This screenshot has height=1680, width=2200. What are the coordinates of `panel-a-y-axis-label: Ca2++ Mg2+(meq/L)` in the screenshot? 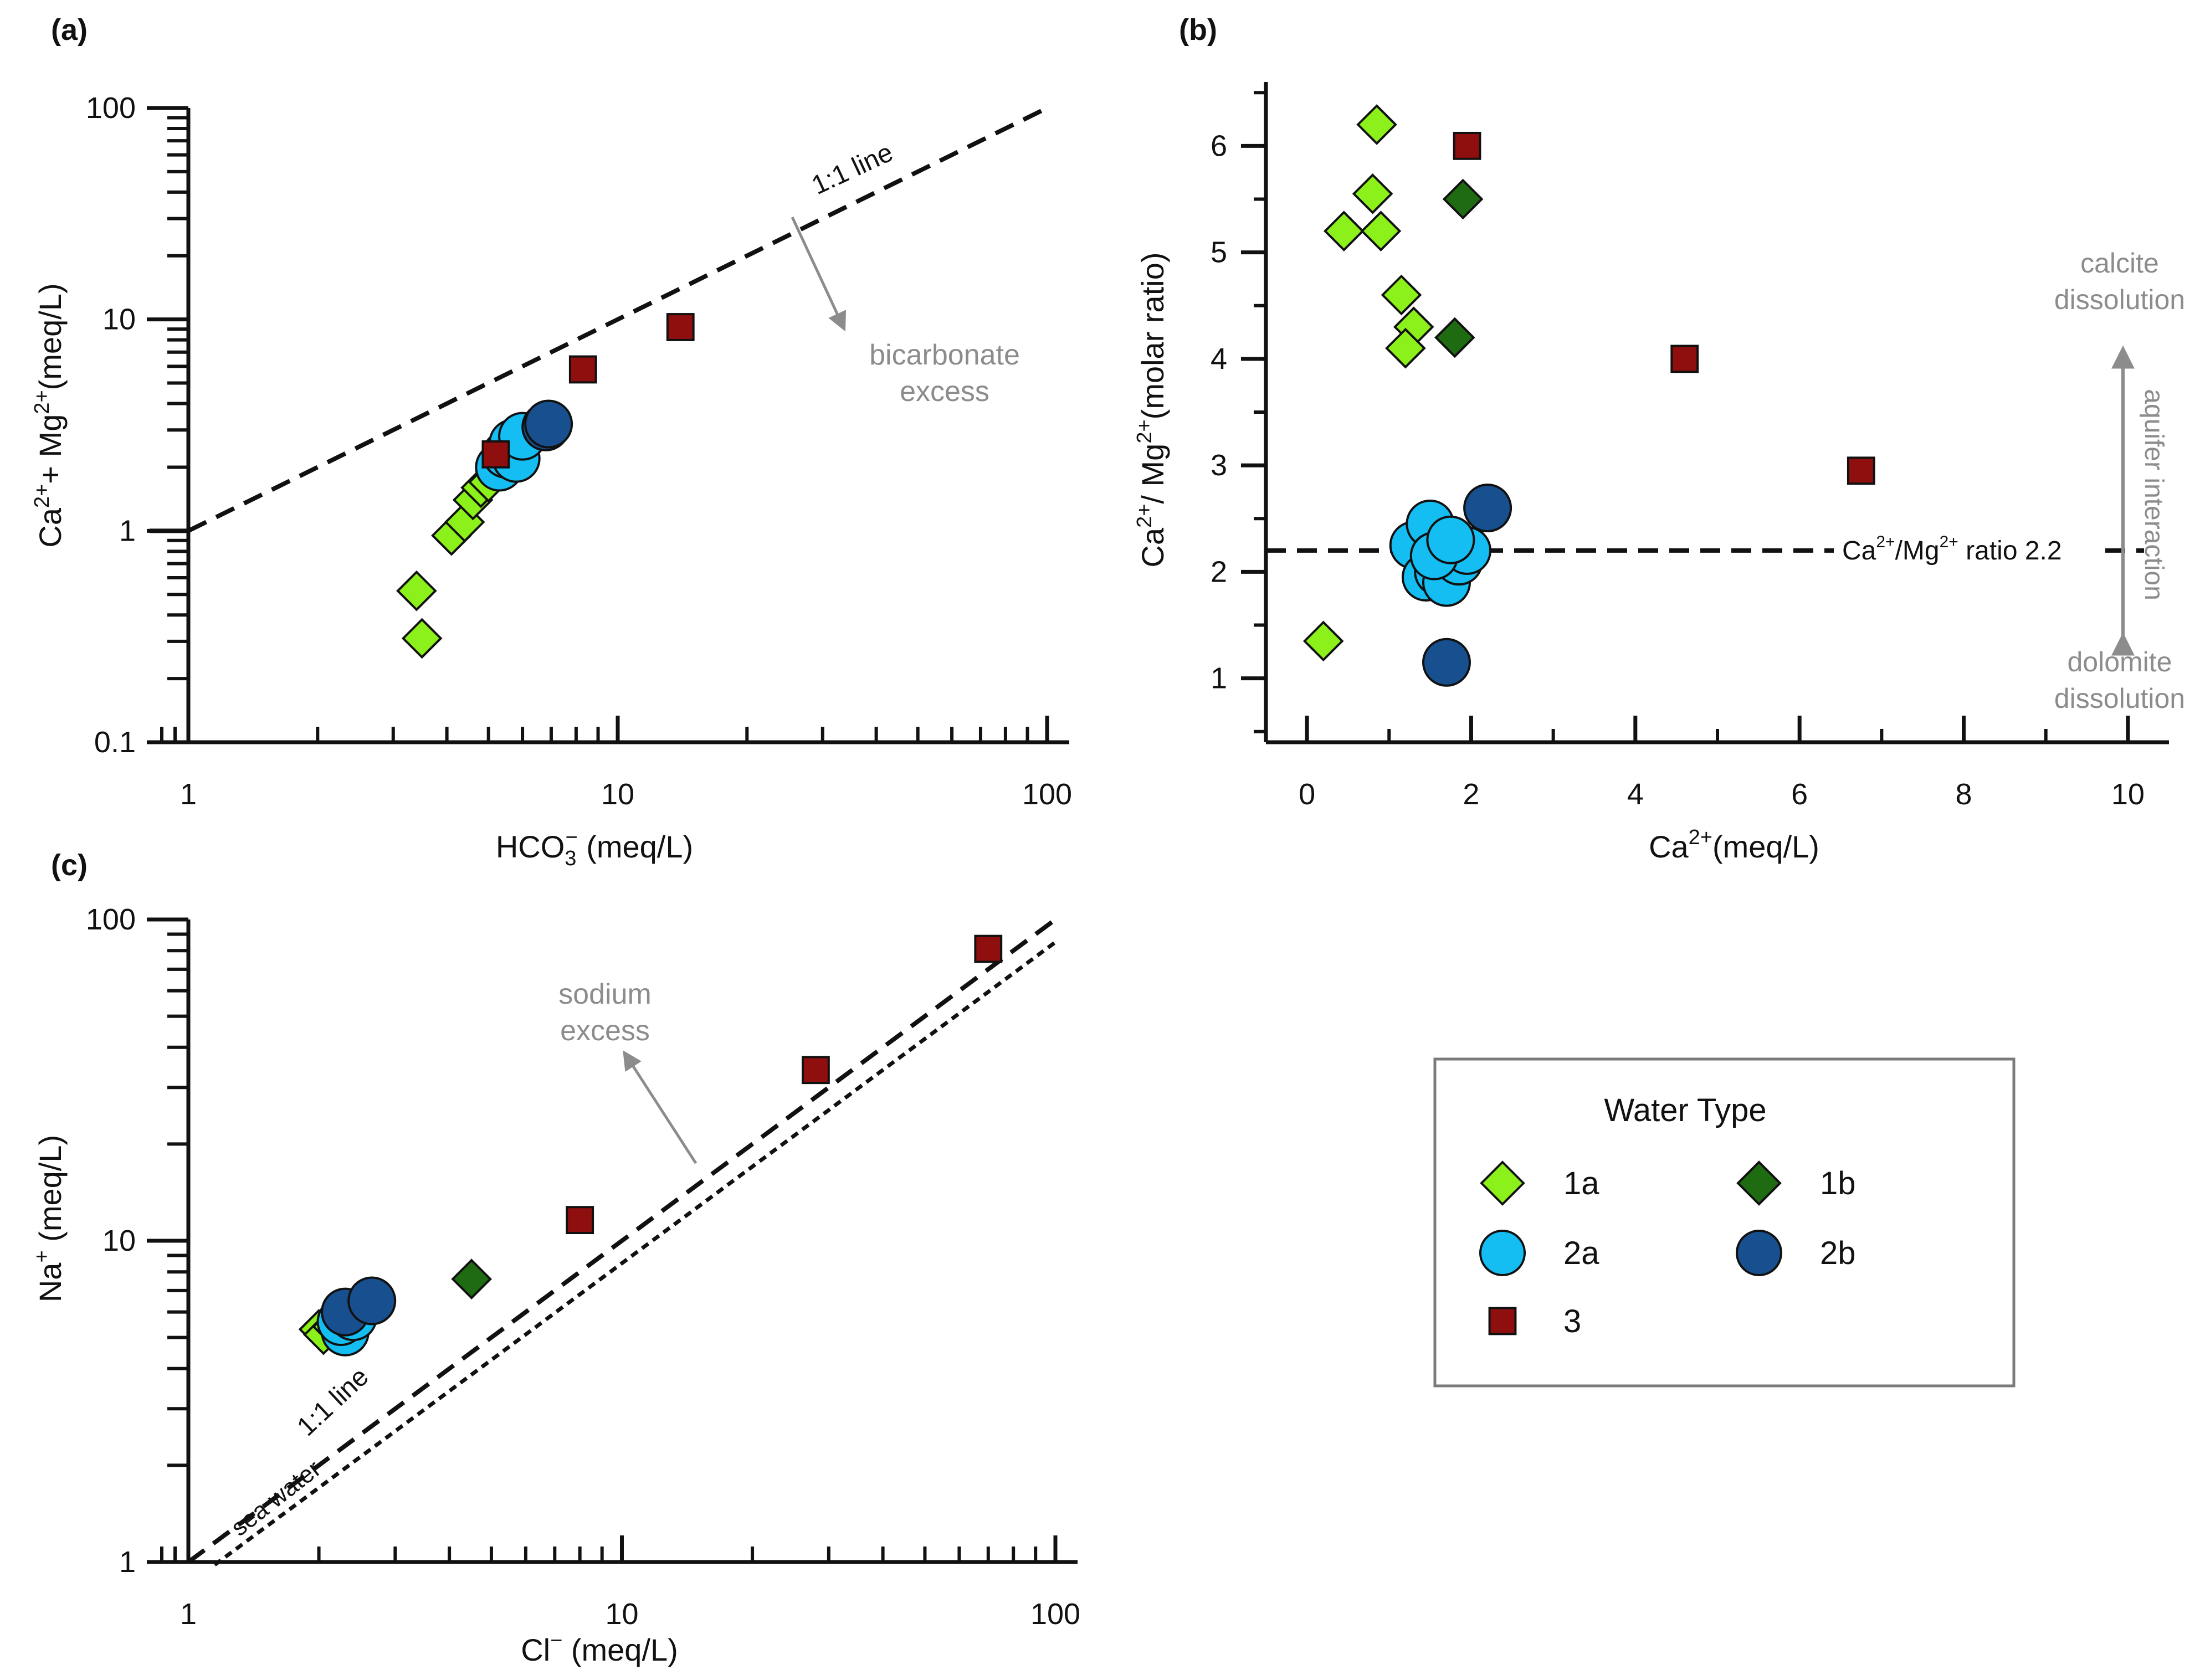 It's located at (49, 415).